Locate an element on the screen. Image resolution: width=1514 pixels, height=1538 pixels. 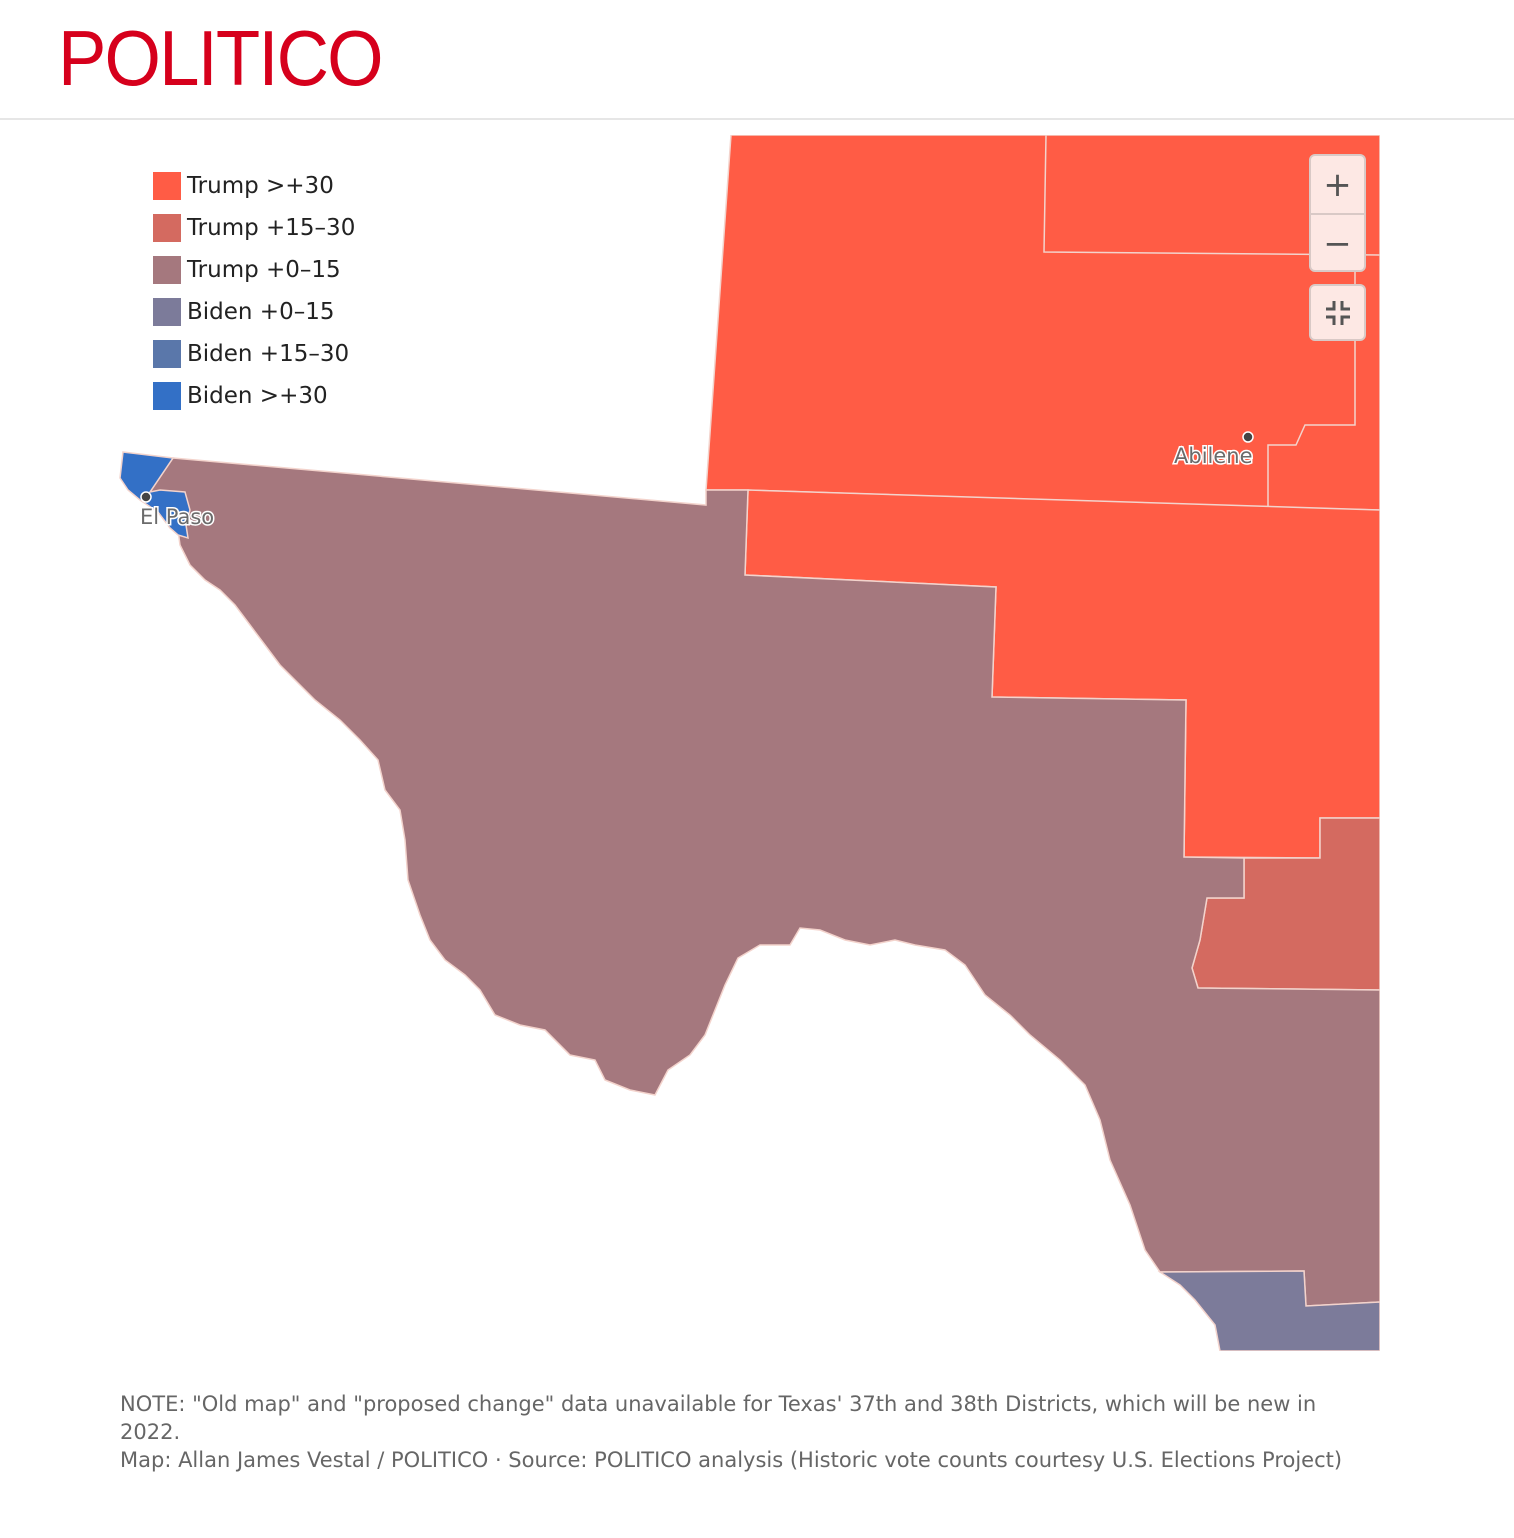
abilene-label: Abilene is located at coordinates (1213, 456).